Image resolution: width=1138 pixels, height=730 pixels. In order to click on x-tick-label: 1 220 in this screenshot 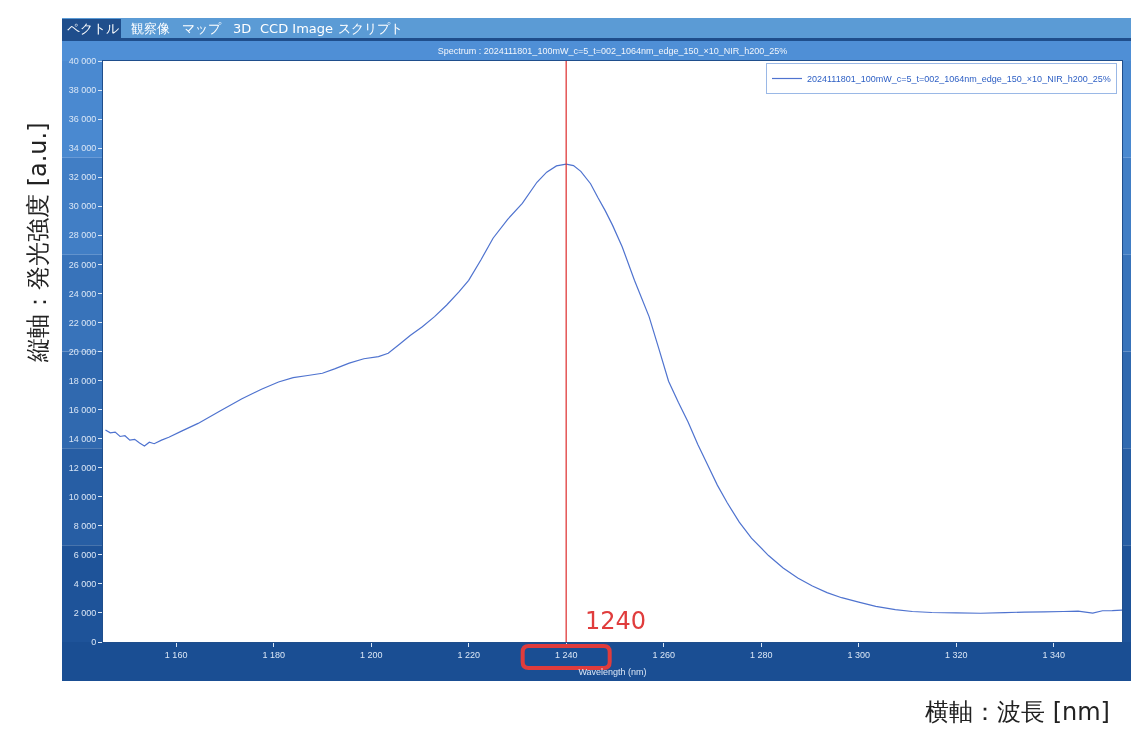, I will do `click(468, 654)`.